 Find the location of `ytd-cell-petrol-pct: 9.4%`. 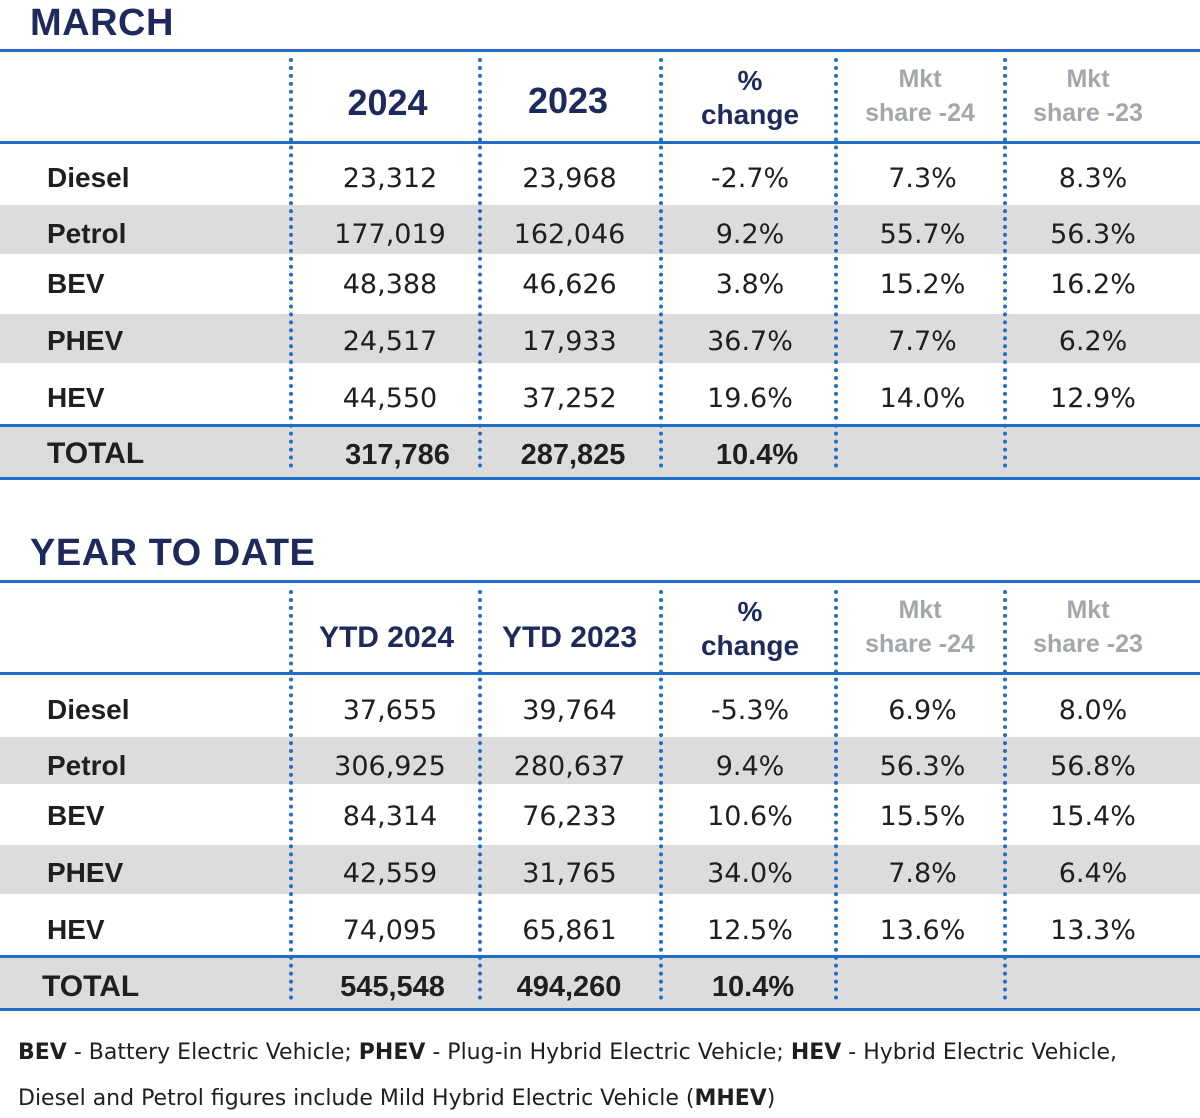

ytd-cell-petrol-pct: 9.4% is located at coordinates (750, 766).